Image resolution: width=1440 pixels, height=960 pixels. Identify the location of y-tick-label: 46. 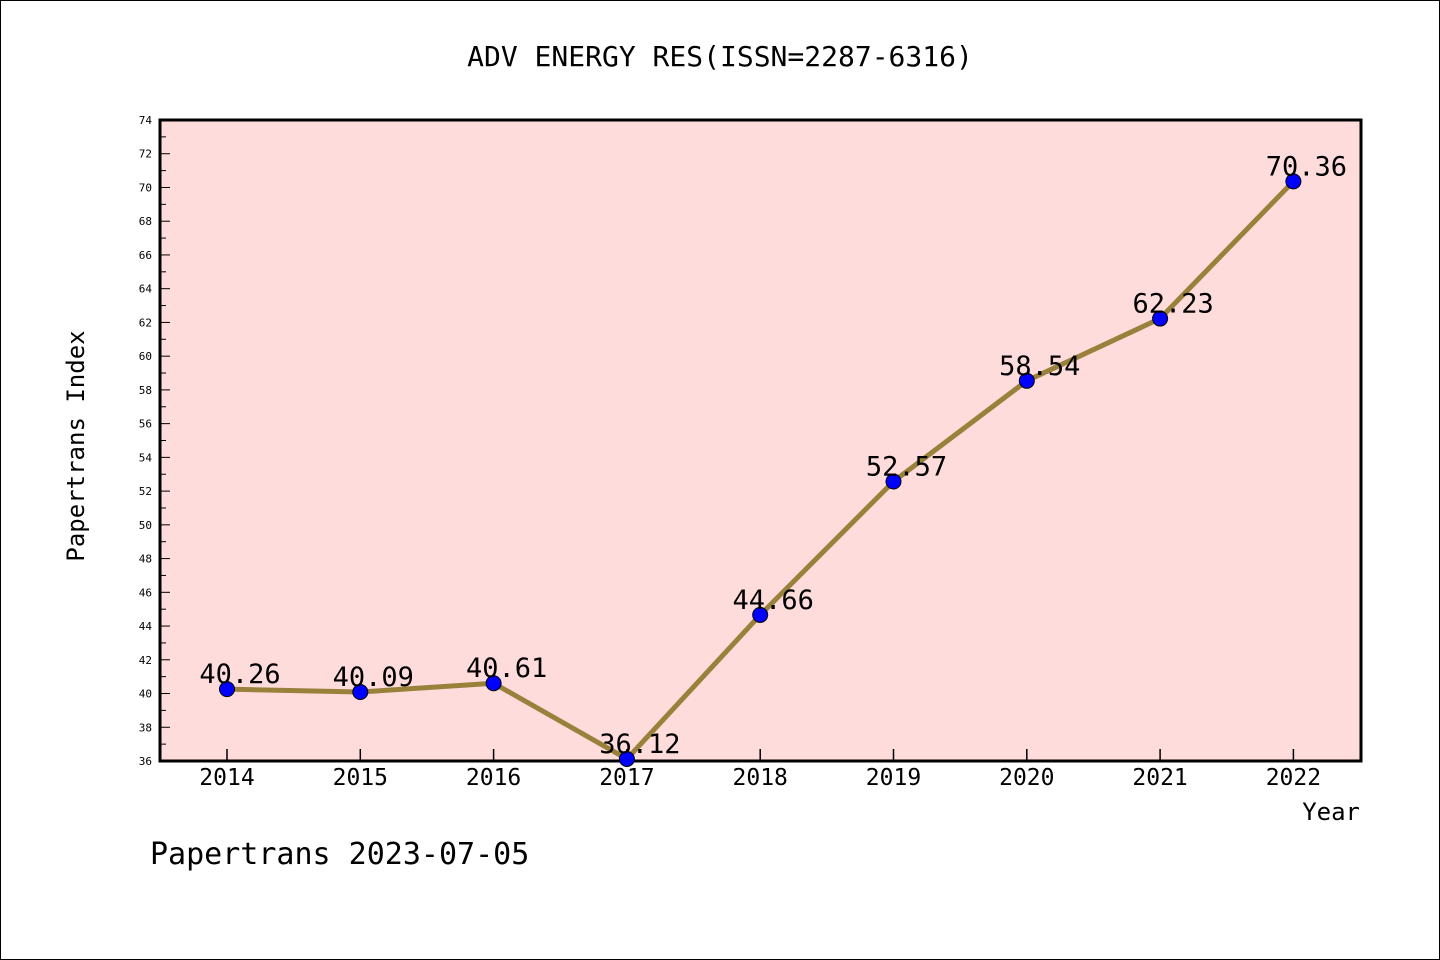
(145, 592).